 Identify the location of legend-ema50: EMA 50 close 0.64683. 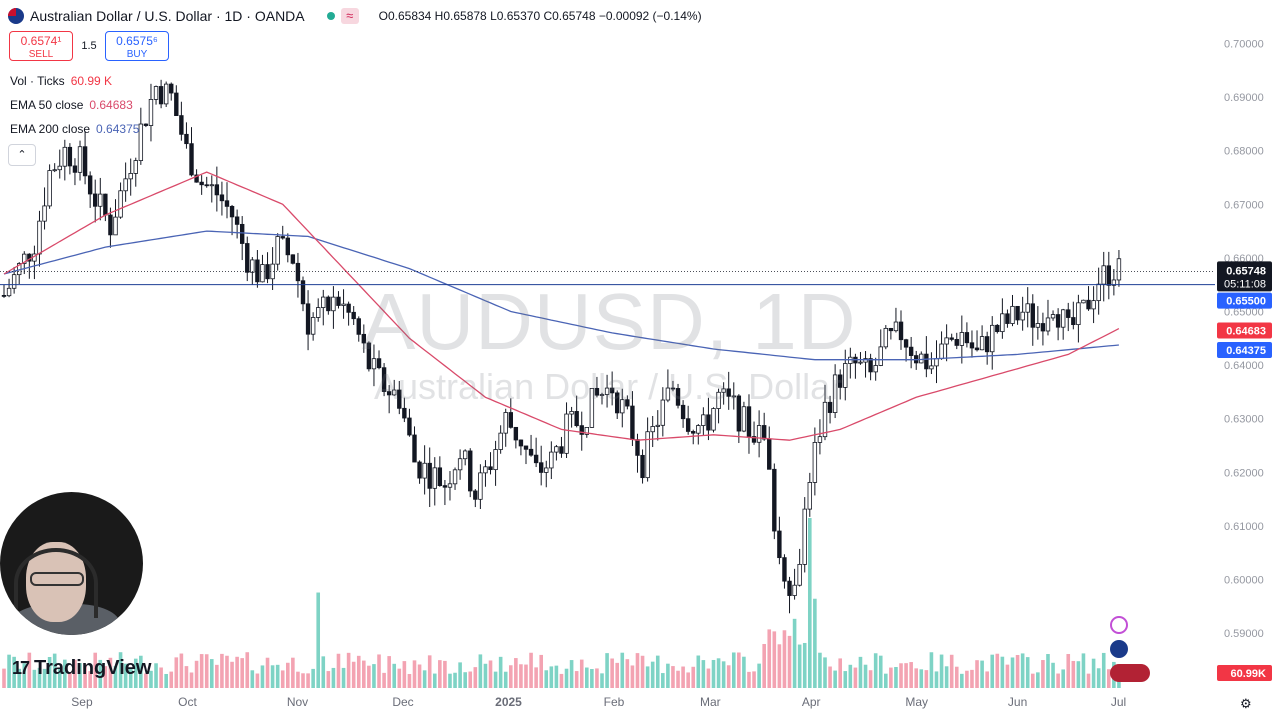
(71, 105).